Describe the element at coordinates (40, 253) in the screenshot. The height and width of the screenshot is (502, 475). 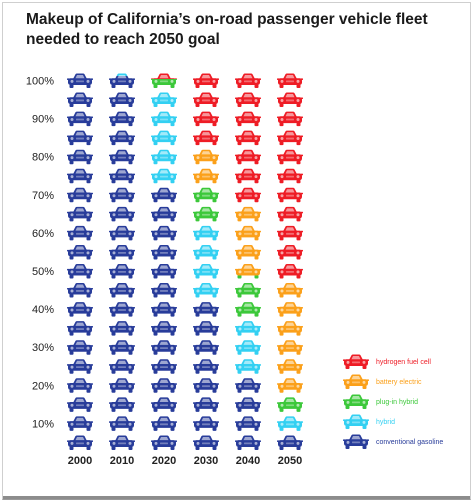
I see `y-axis: 10% 20% 30% 40% 50% 60% 70% 80% 90% 100%` at that location.